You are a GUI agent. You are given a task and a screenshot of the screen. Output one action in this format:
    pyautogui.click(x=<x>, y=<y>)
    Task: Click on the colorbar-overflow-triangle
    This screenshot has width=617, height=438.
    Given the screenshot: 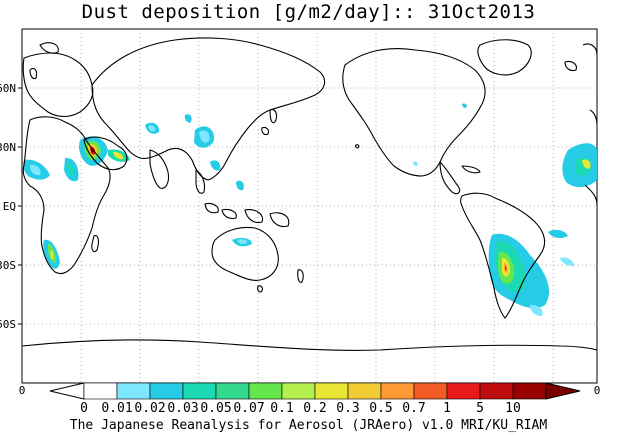 What is the action you would take?
    pyautogui.click(x=563, y=391)
    